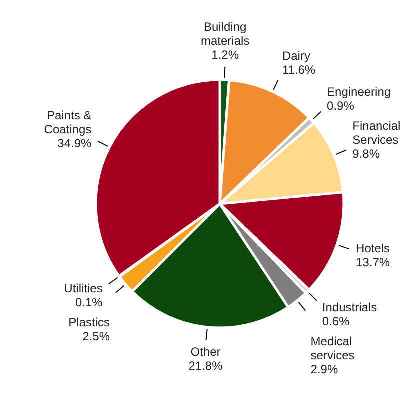  What do you see at coordinates (296, 55) in the screenshot?
I see `slice-label: Dairy` at bounding box center [296, 55].